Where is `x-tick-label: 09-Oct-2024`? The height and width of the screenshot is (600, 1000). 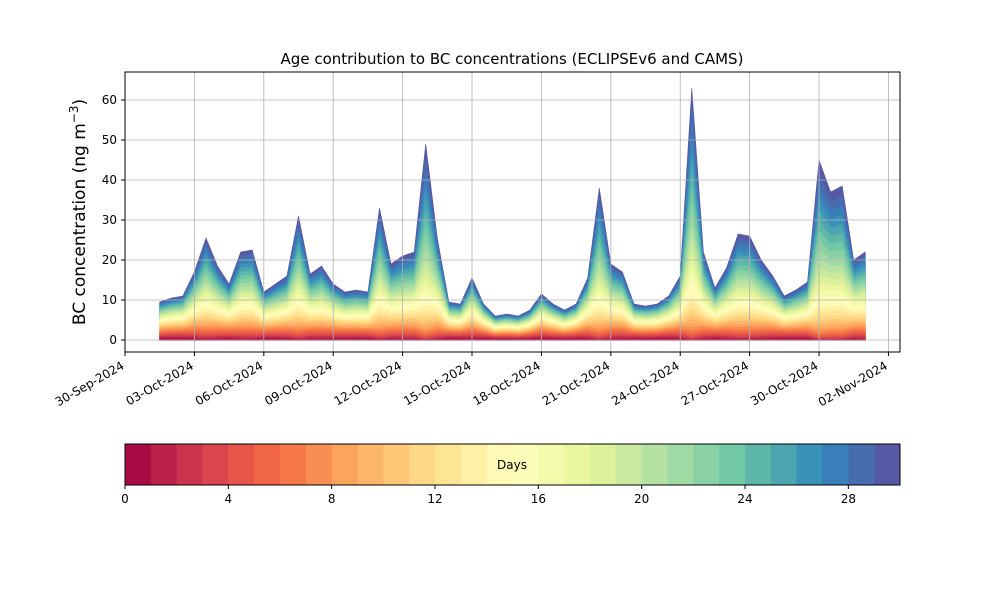
x-tick-label: 09-Oct-2024 is located at coordinates (298, 383).